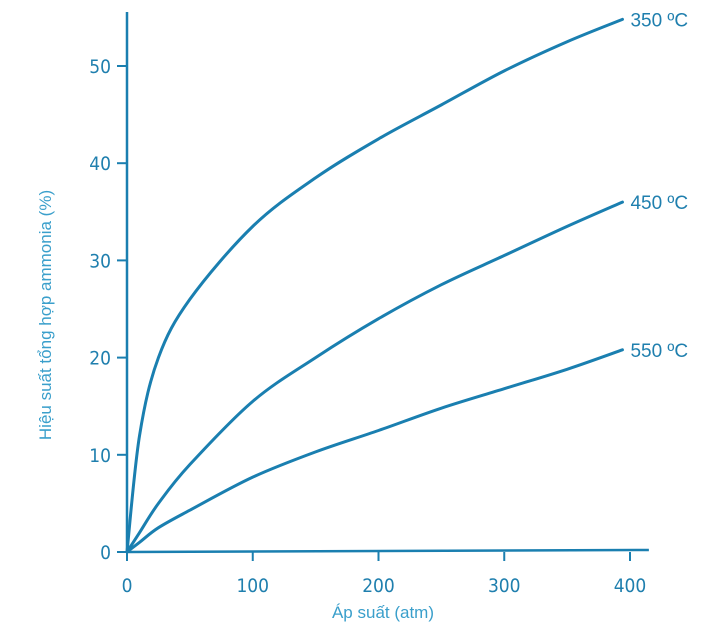 Image resolution: width=717 pixels, height=640 pixels. What do you see at coordinates (383, 612) in the screenshot?
I see `x-axis-label: Áp suất (atm)` at bounding box center [383, 612].